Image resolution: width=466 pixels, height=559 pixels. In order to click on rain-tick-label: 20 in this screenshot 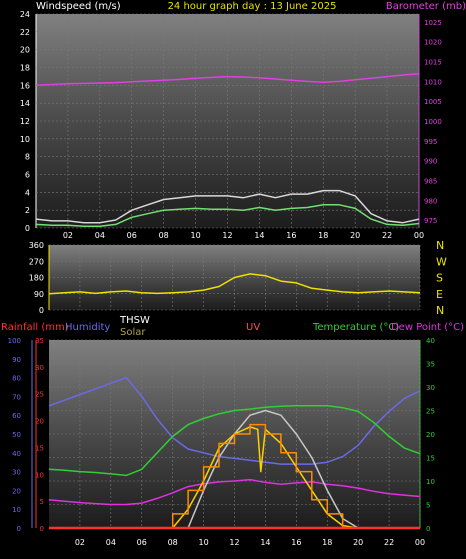, I will do `click(39, 422)`.